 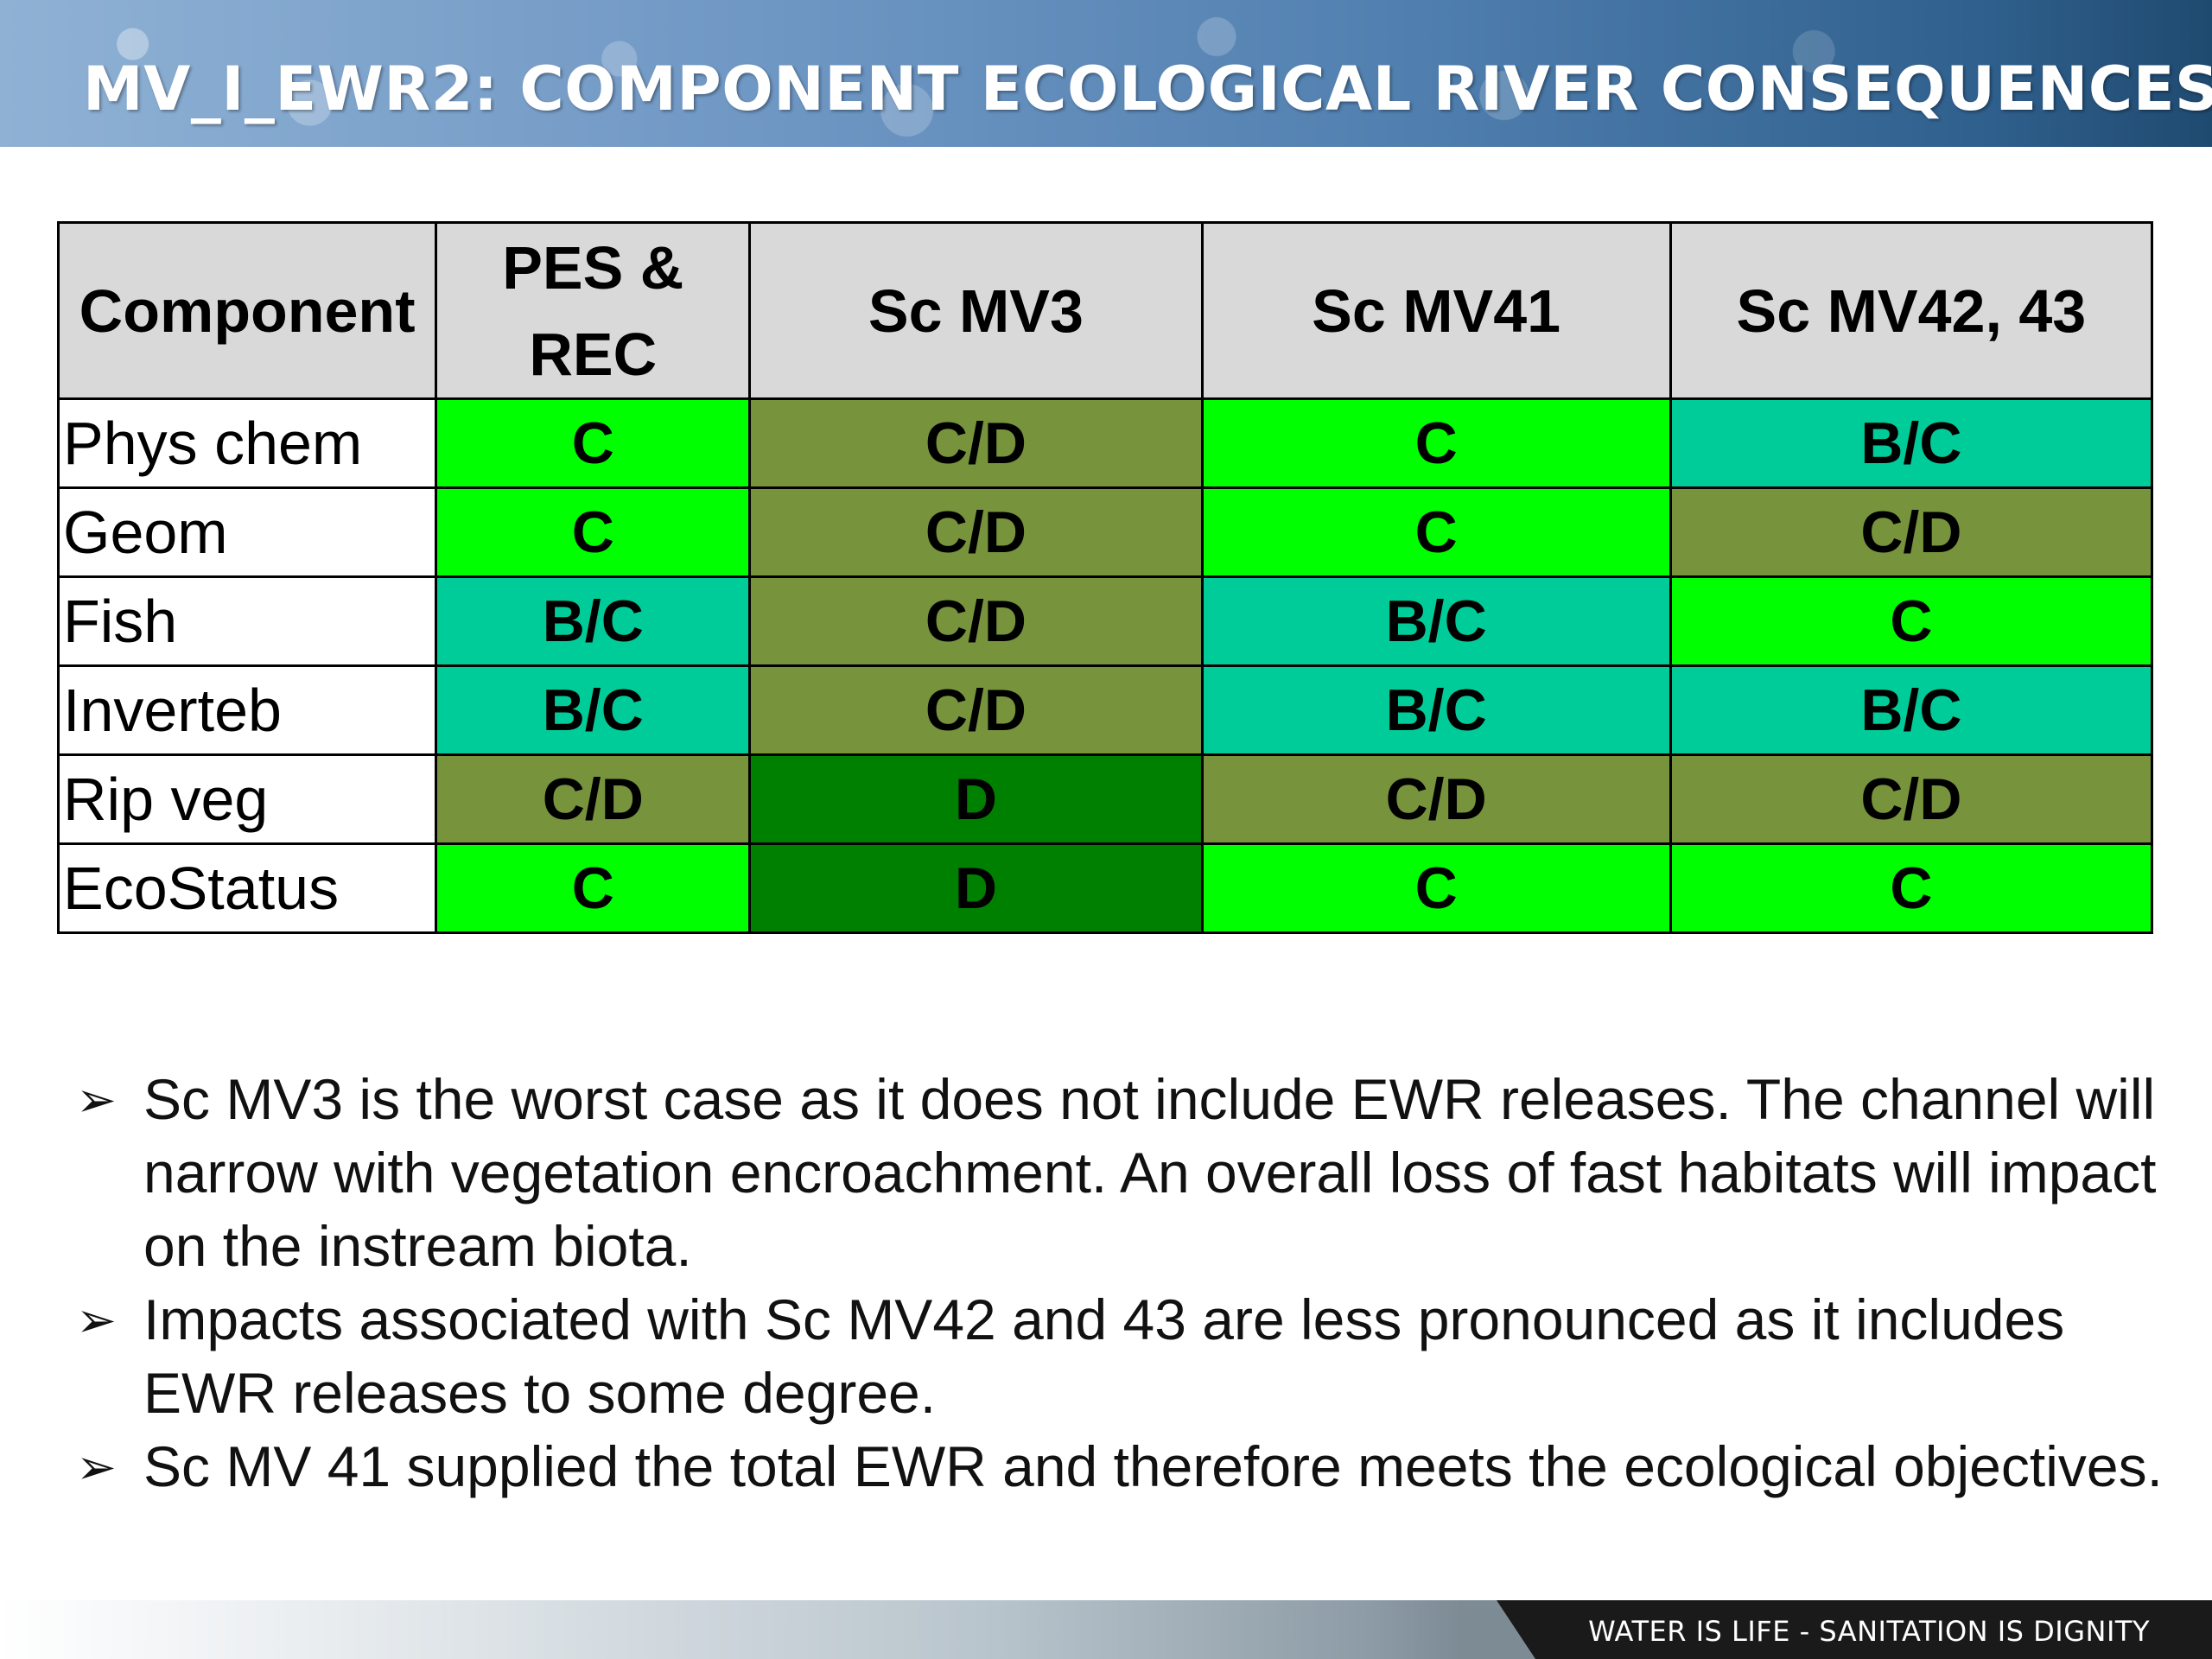 I want to click on table-row: Phys chem C C/D C B/C, so click(x=1105, y=443).